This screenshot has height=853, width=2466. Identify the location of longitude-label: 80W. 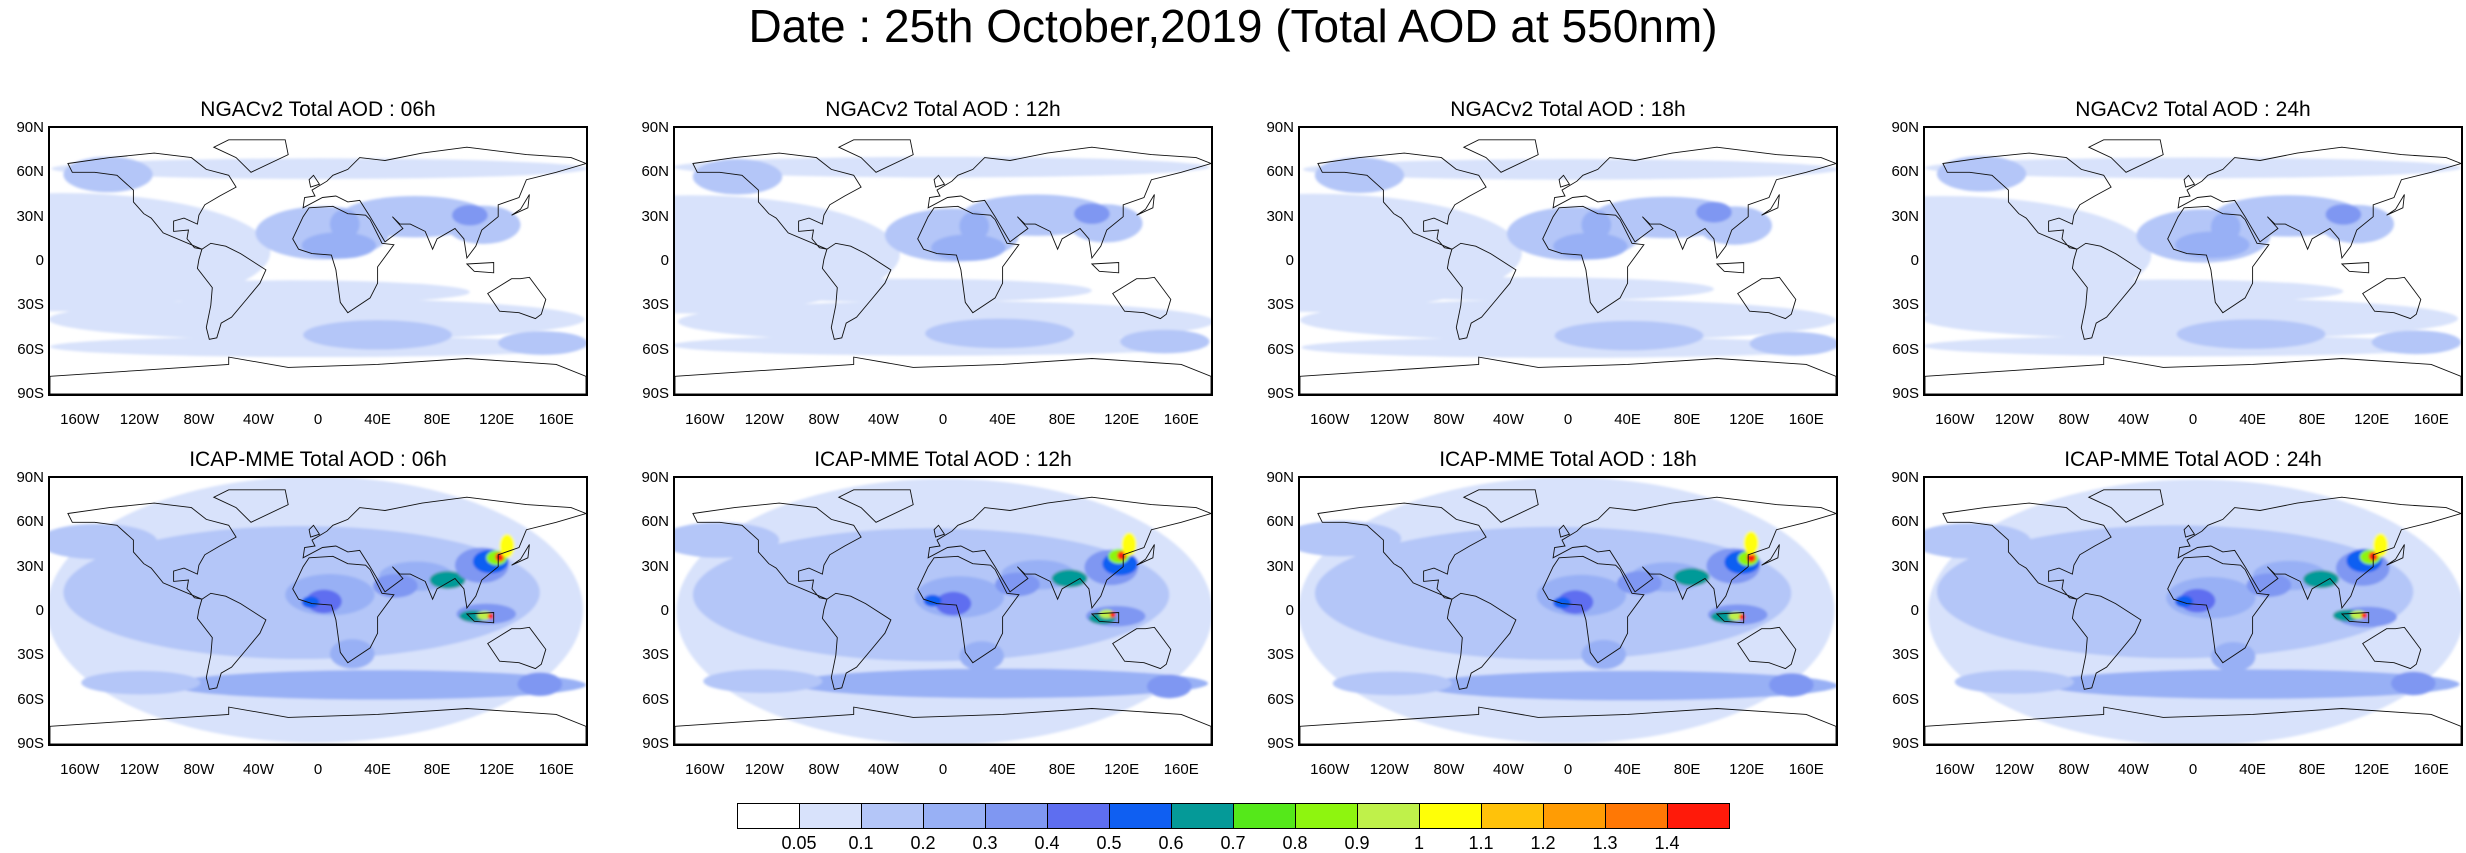
(2074, 419).